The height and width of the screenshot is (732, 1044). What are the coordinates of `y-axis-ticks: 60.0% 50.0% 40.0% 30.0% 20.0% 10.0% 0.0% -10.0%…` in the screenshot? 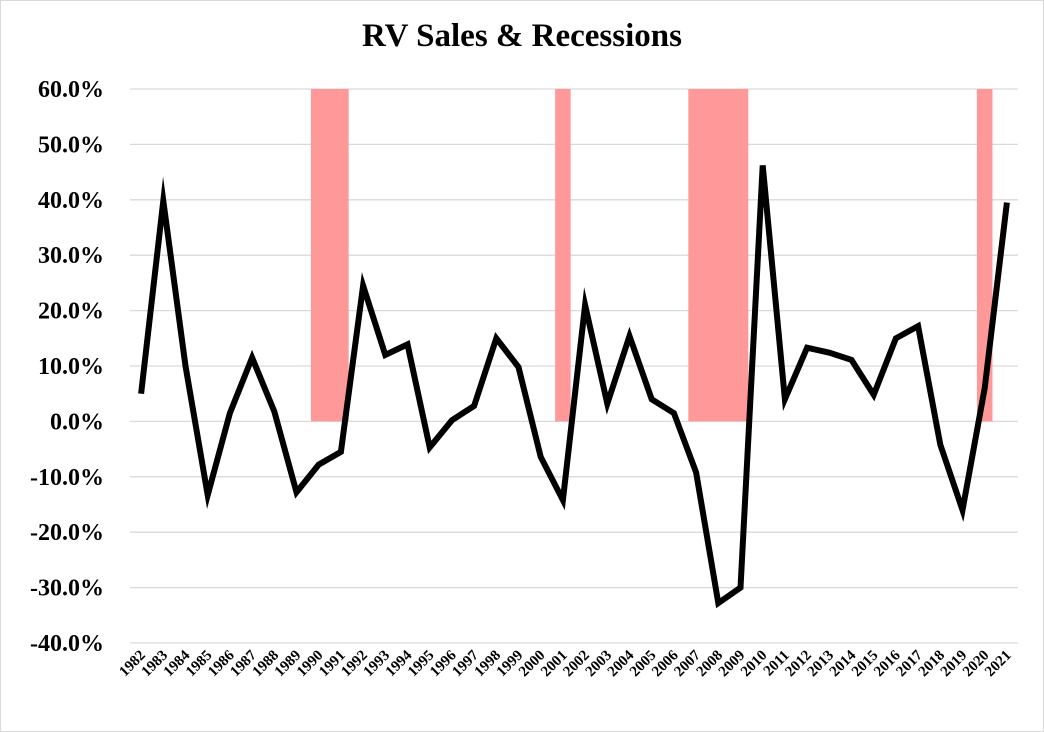 It's located at (67, 367).